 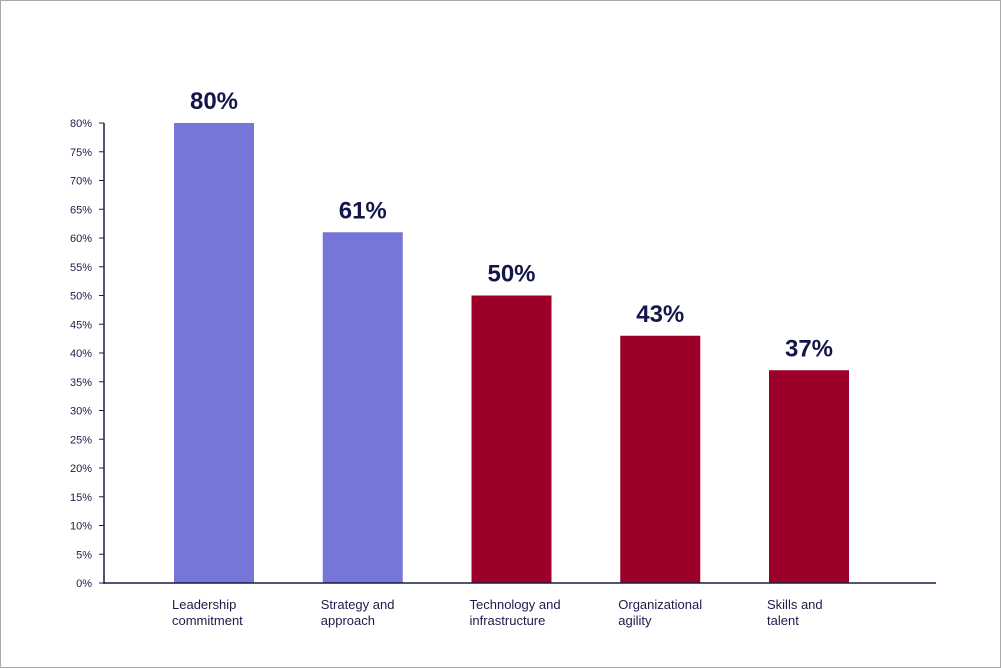 I want to click on y-tick-label: 70%, so click(x=81, y=182).